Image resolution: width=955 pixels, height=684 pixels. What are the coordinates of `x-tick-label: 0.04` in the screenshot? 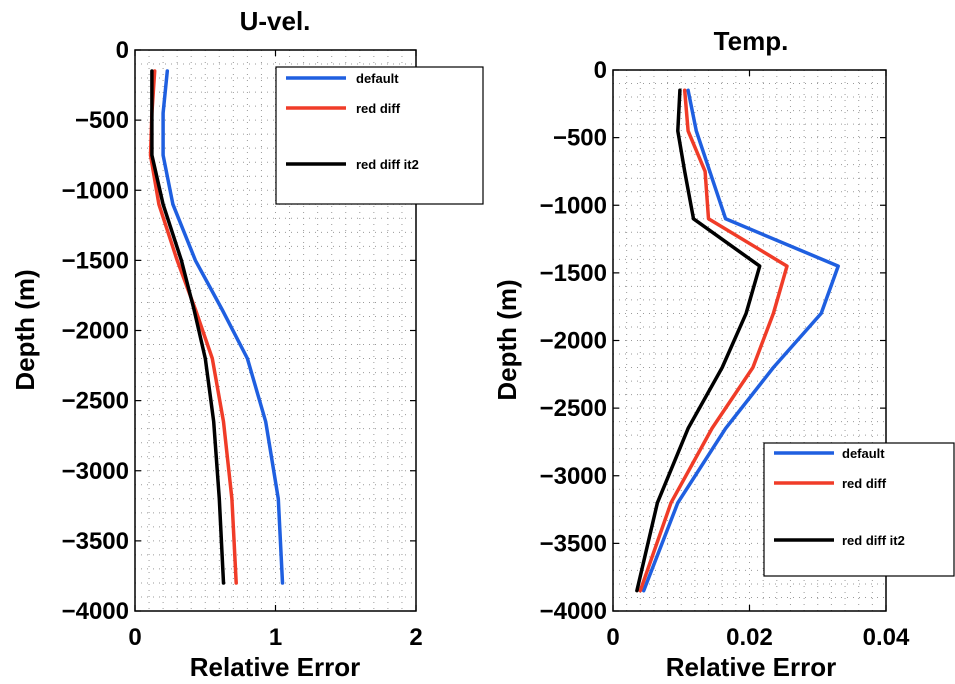 It's located at (886, 637).